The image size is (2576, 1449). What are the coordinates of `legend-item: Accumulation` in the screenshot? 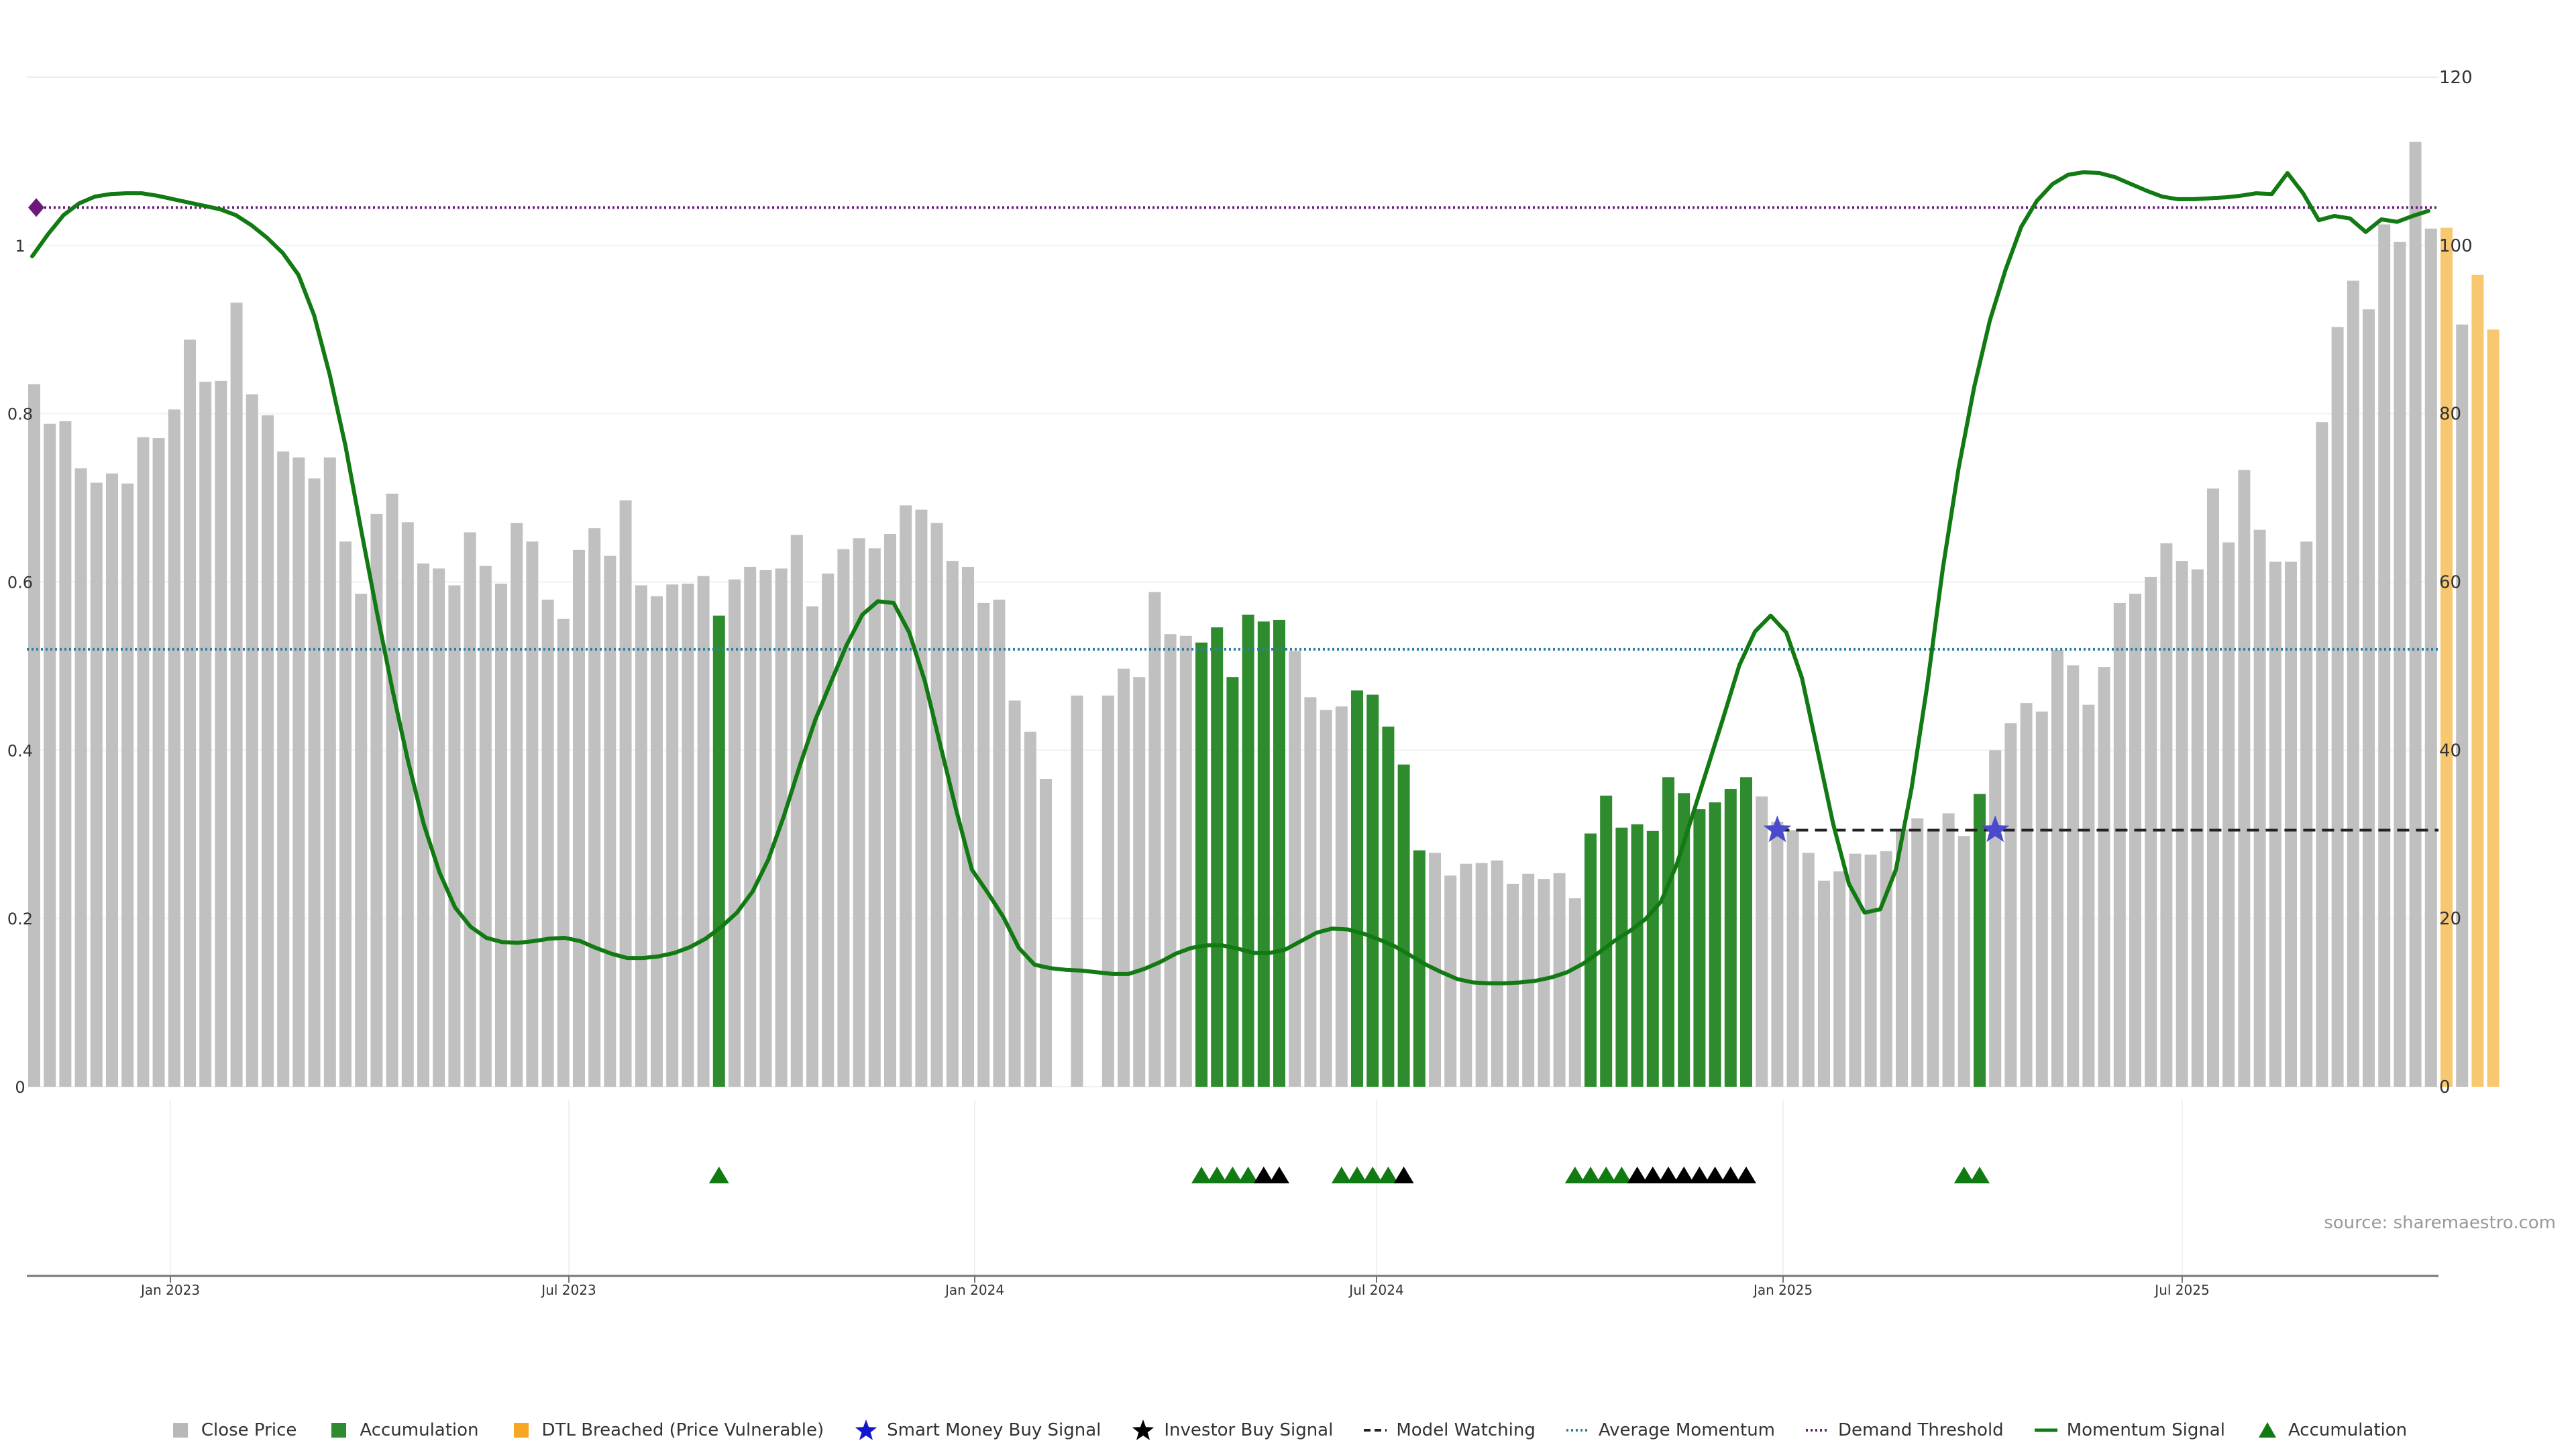 It's located at (2331, 1430).